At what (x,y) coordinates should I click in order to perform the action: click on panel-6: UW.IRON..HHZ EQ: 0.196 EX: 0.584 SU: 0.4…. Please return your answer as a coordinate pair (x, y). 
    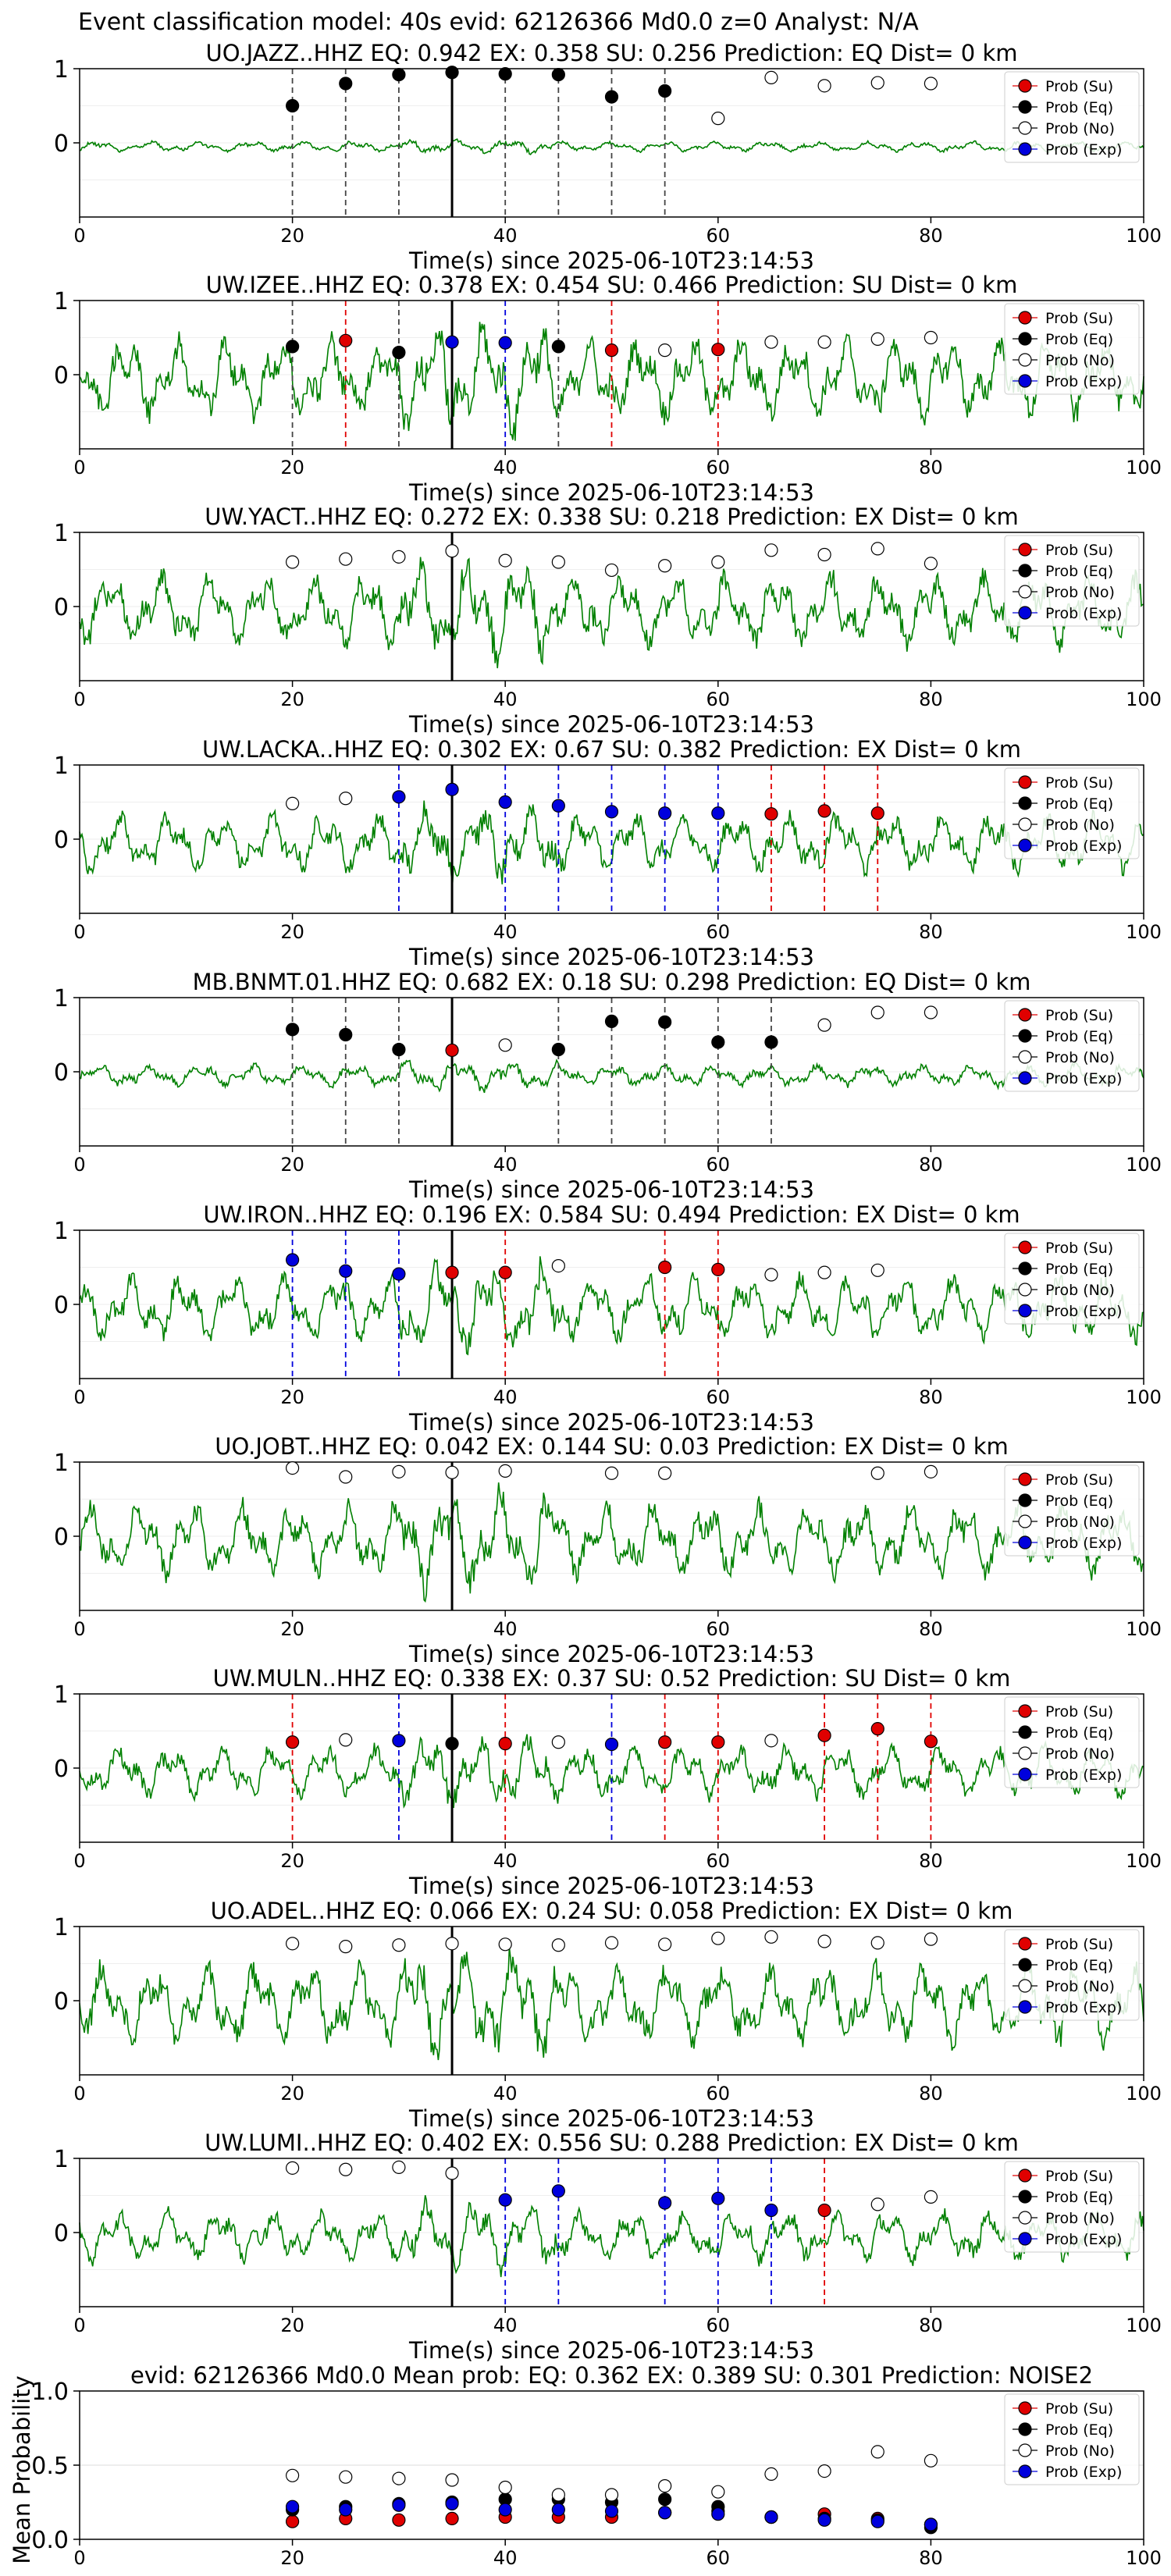
    Looking at the image, I should click on (608, 1318).